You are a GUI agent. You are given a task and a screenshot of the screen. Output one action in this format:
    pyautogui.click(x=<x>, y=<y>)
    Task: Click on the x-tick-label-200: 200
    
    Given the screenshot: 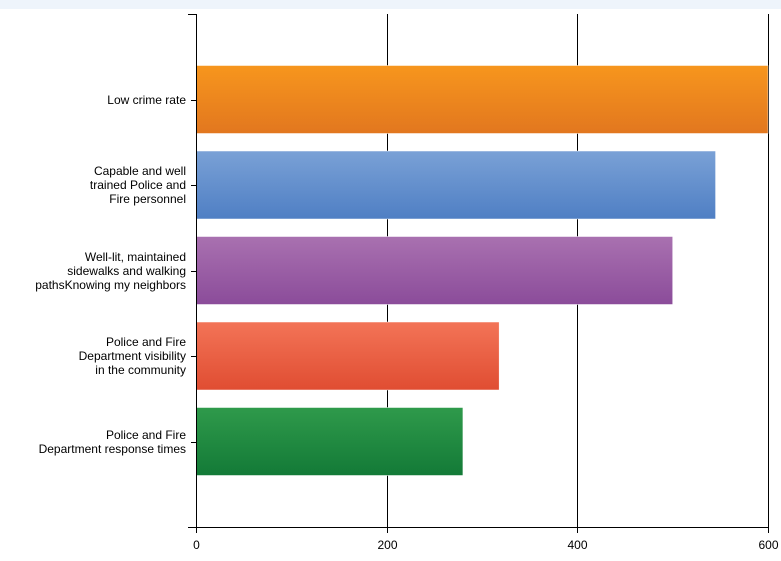 What is the action you would take?
    pyautogui.click(x=387, y=545)
    